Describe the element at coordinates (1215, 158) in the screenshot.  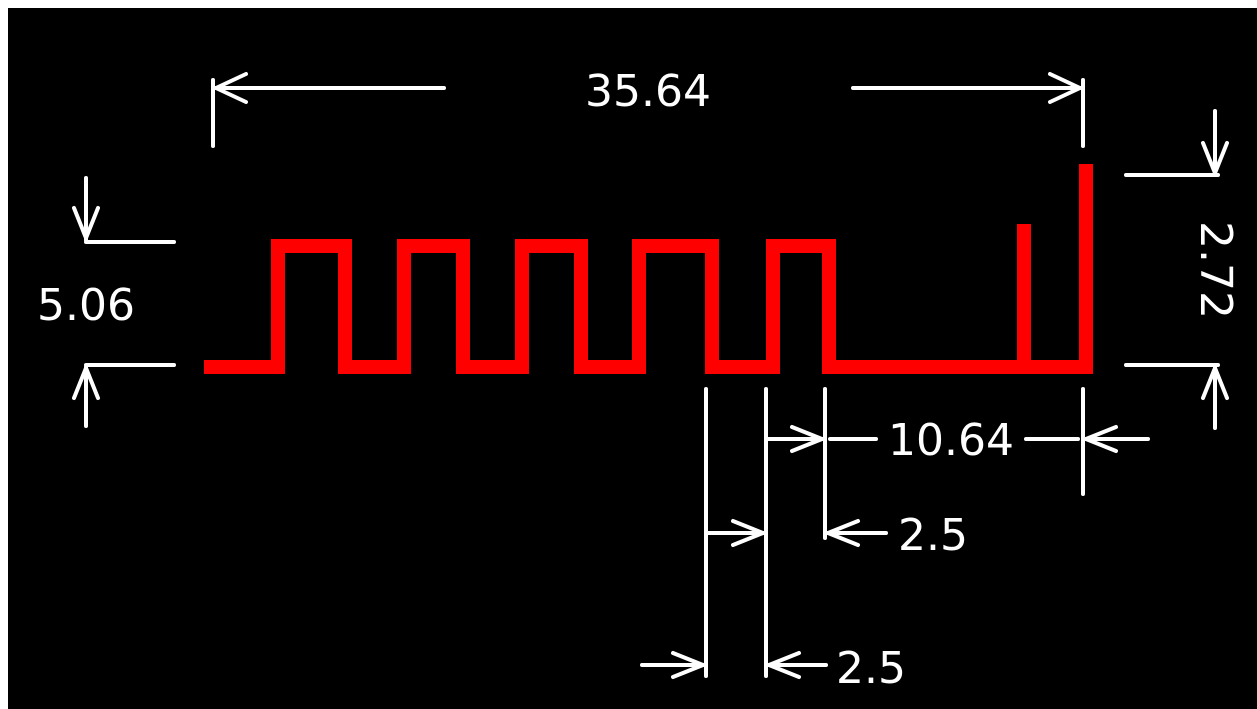
I see `right-height-top-arrowhead` at that location.